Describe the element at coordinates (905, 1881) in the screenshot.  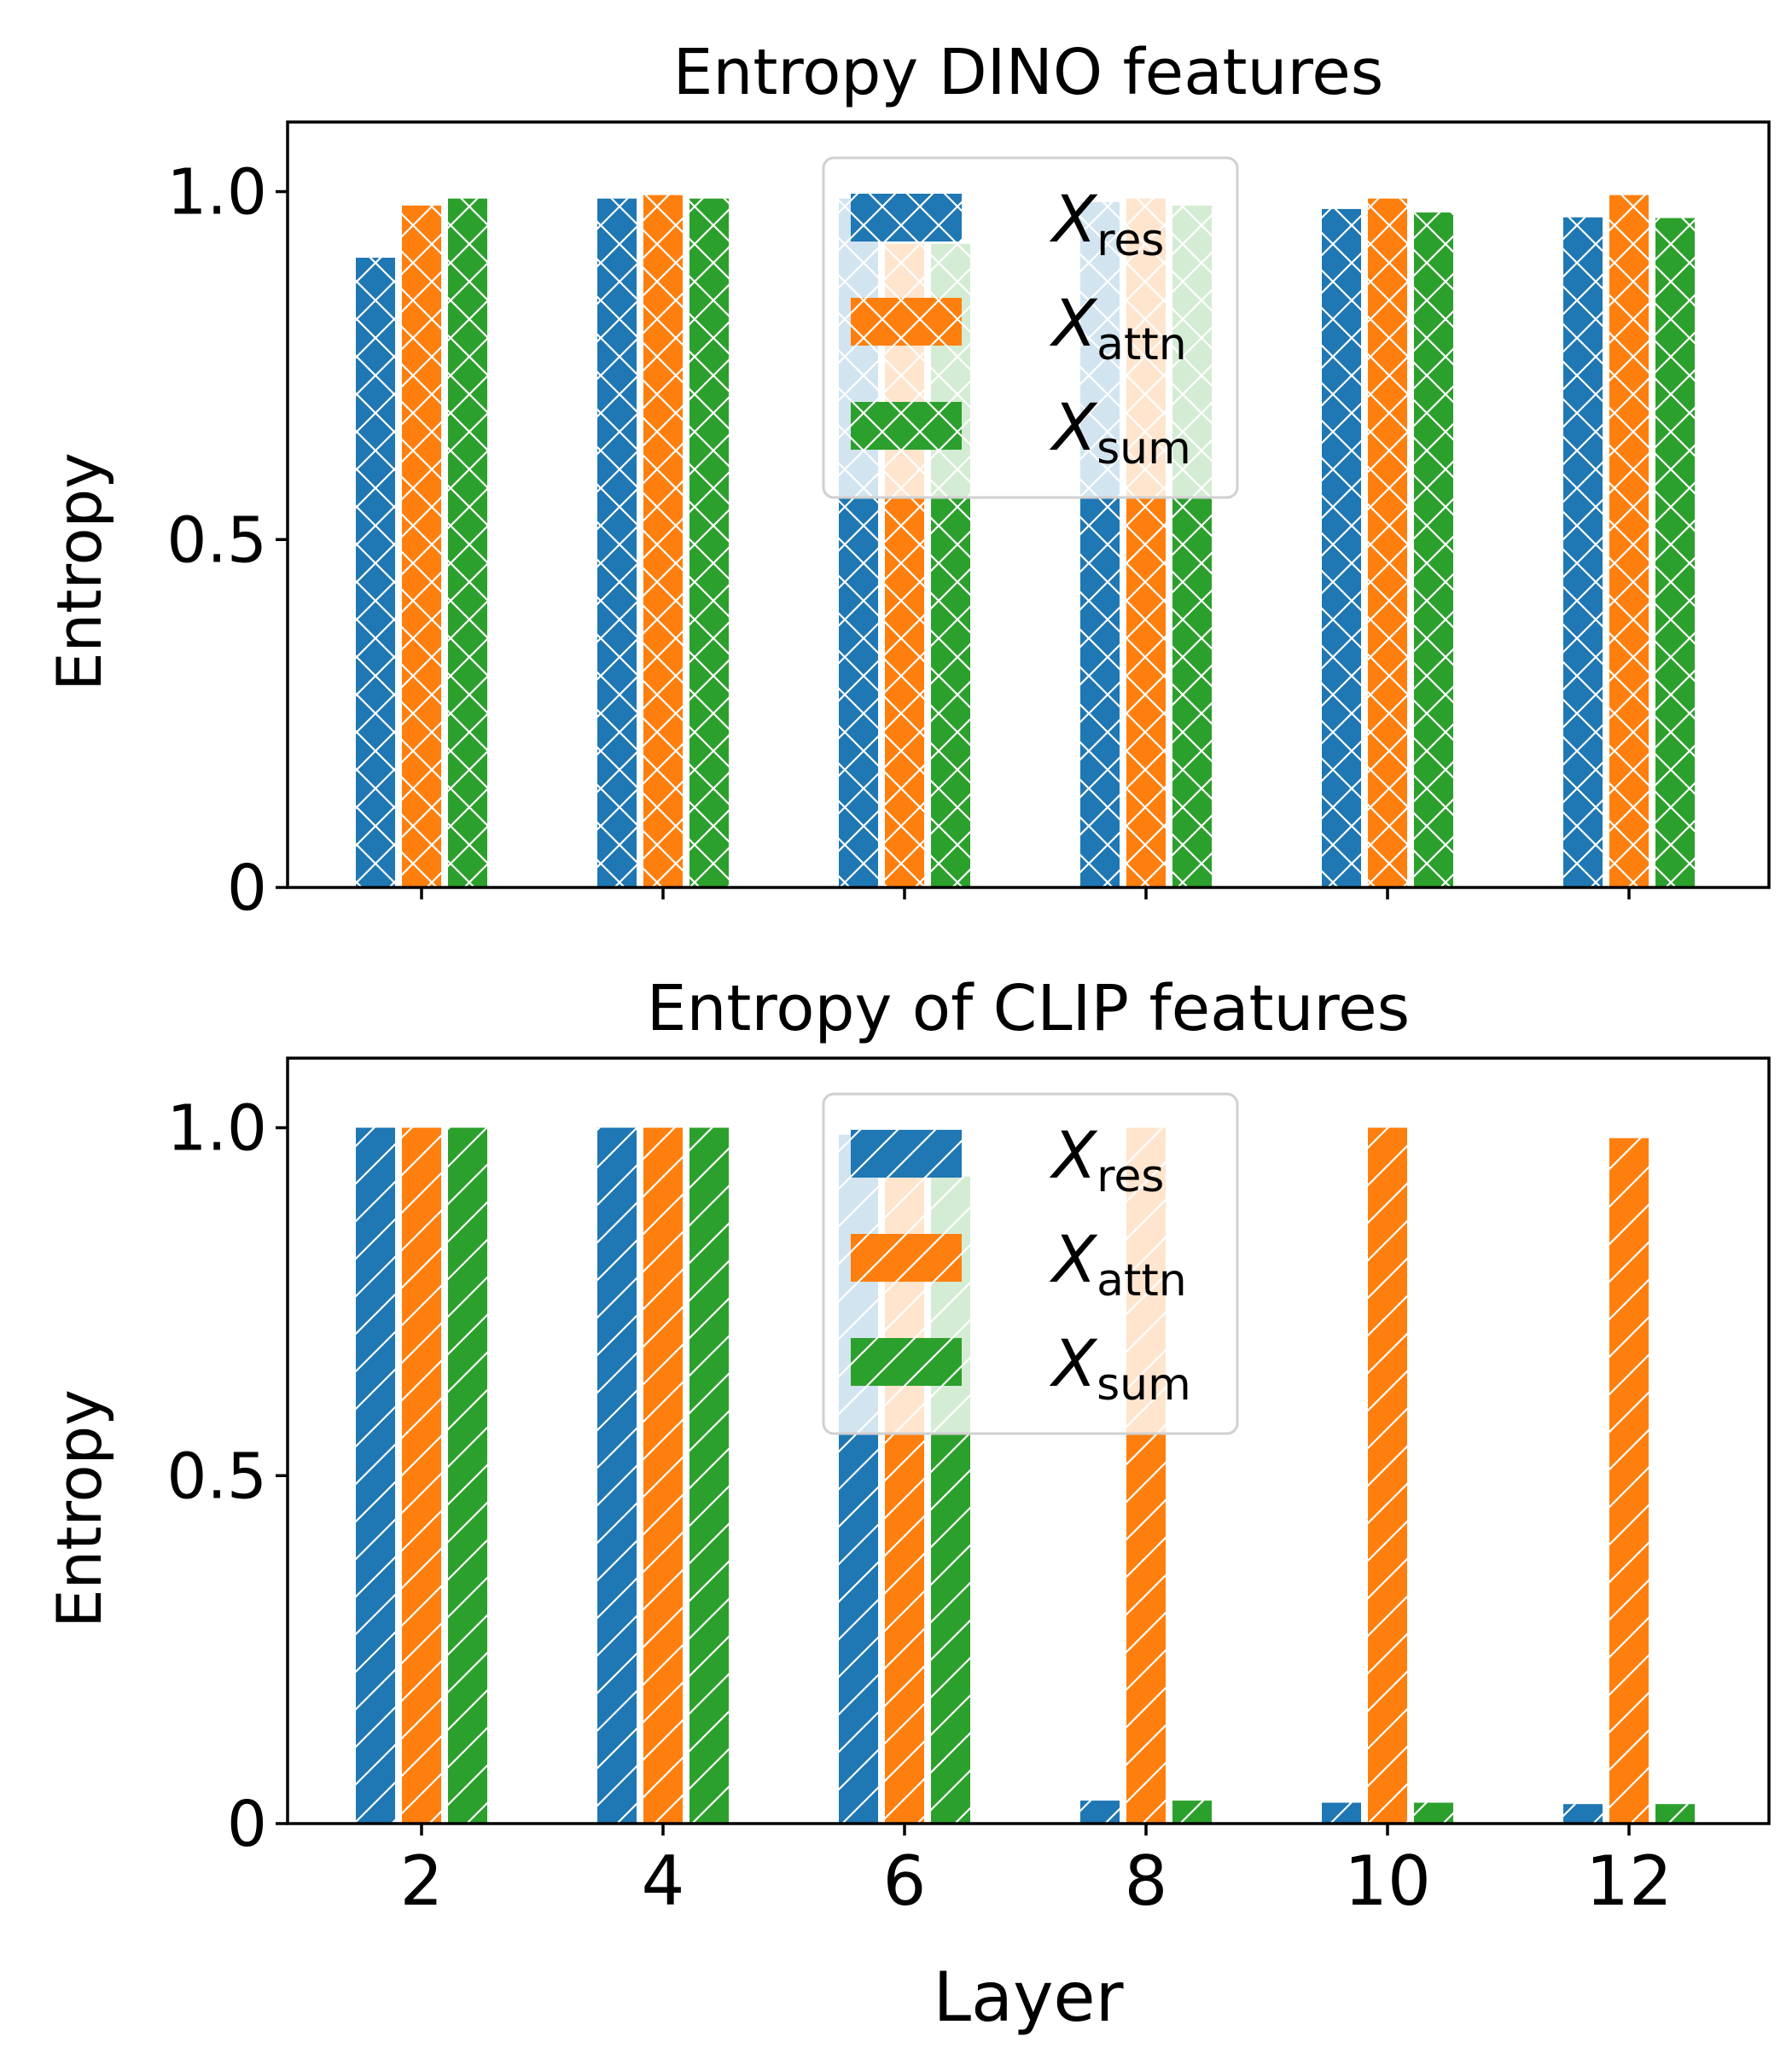
I see `x-tick-label: 6` at that location.